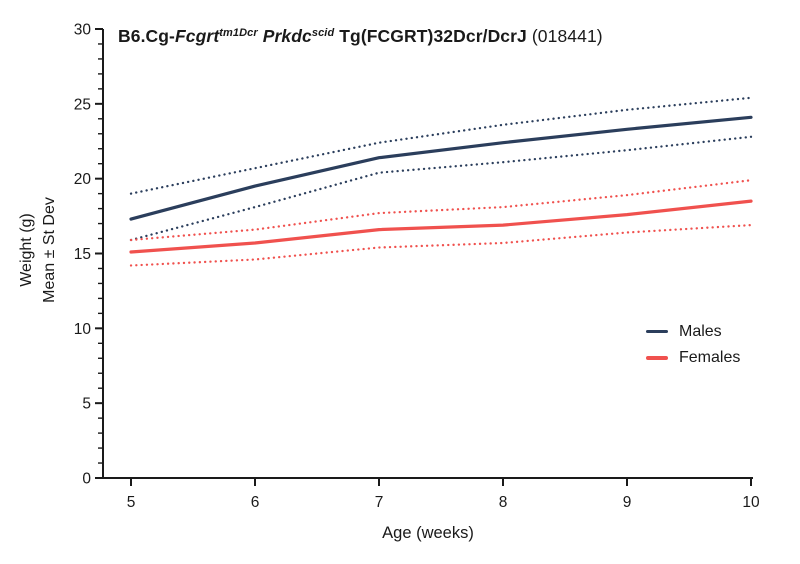 This screenshot has height=564, width=800. What do you see at coordinates (83, 179) in the screenshot?
I see `y-tick-label: 20` at bounding box center [83, 179].